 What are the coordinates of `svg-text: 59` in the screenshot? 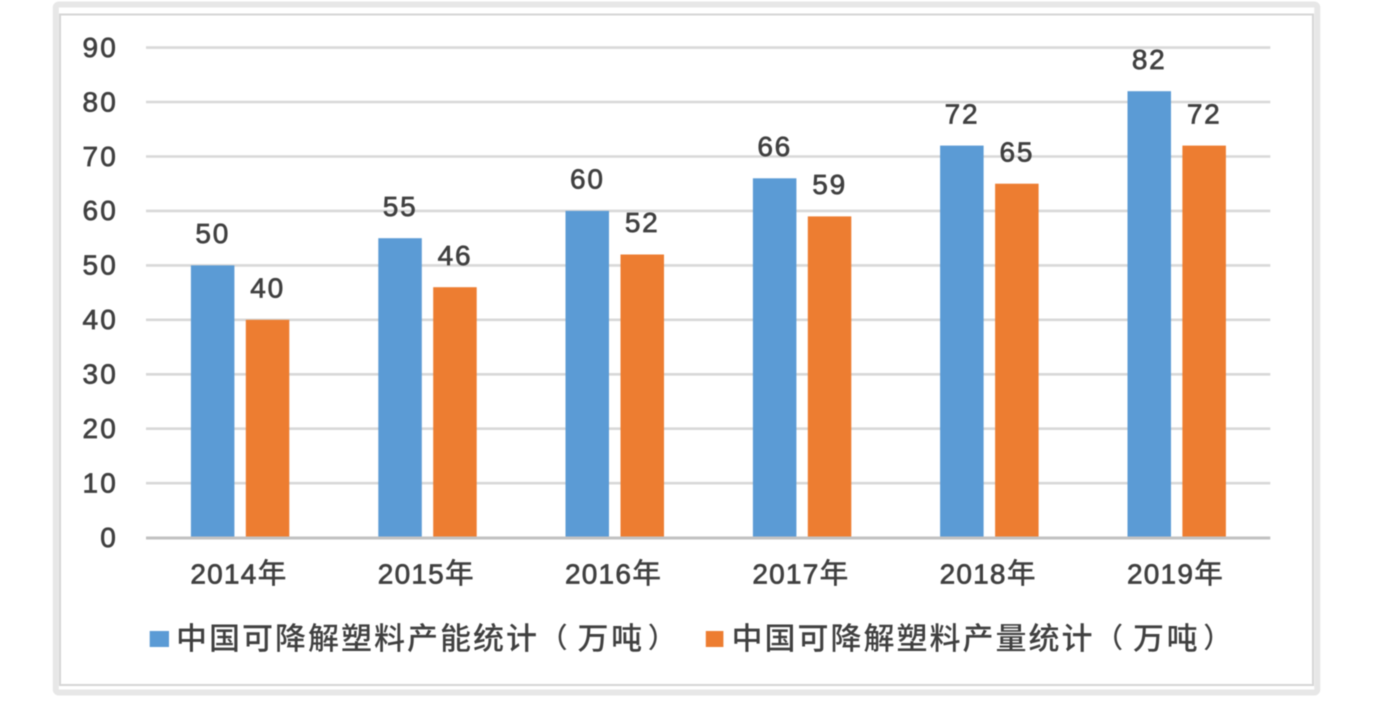 It's located at (829, 184).